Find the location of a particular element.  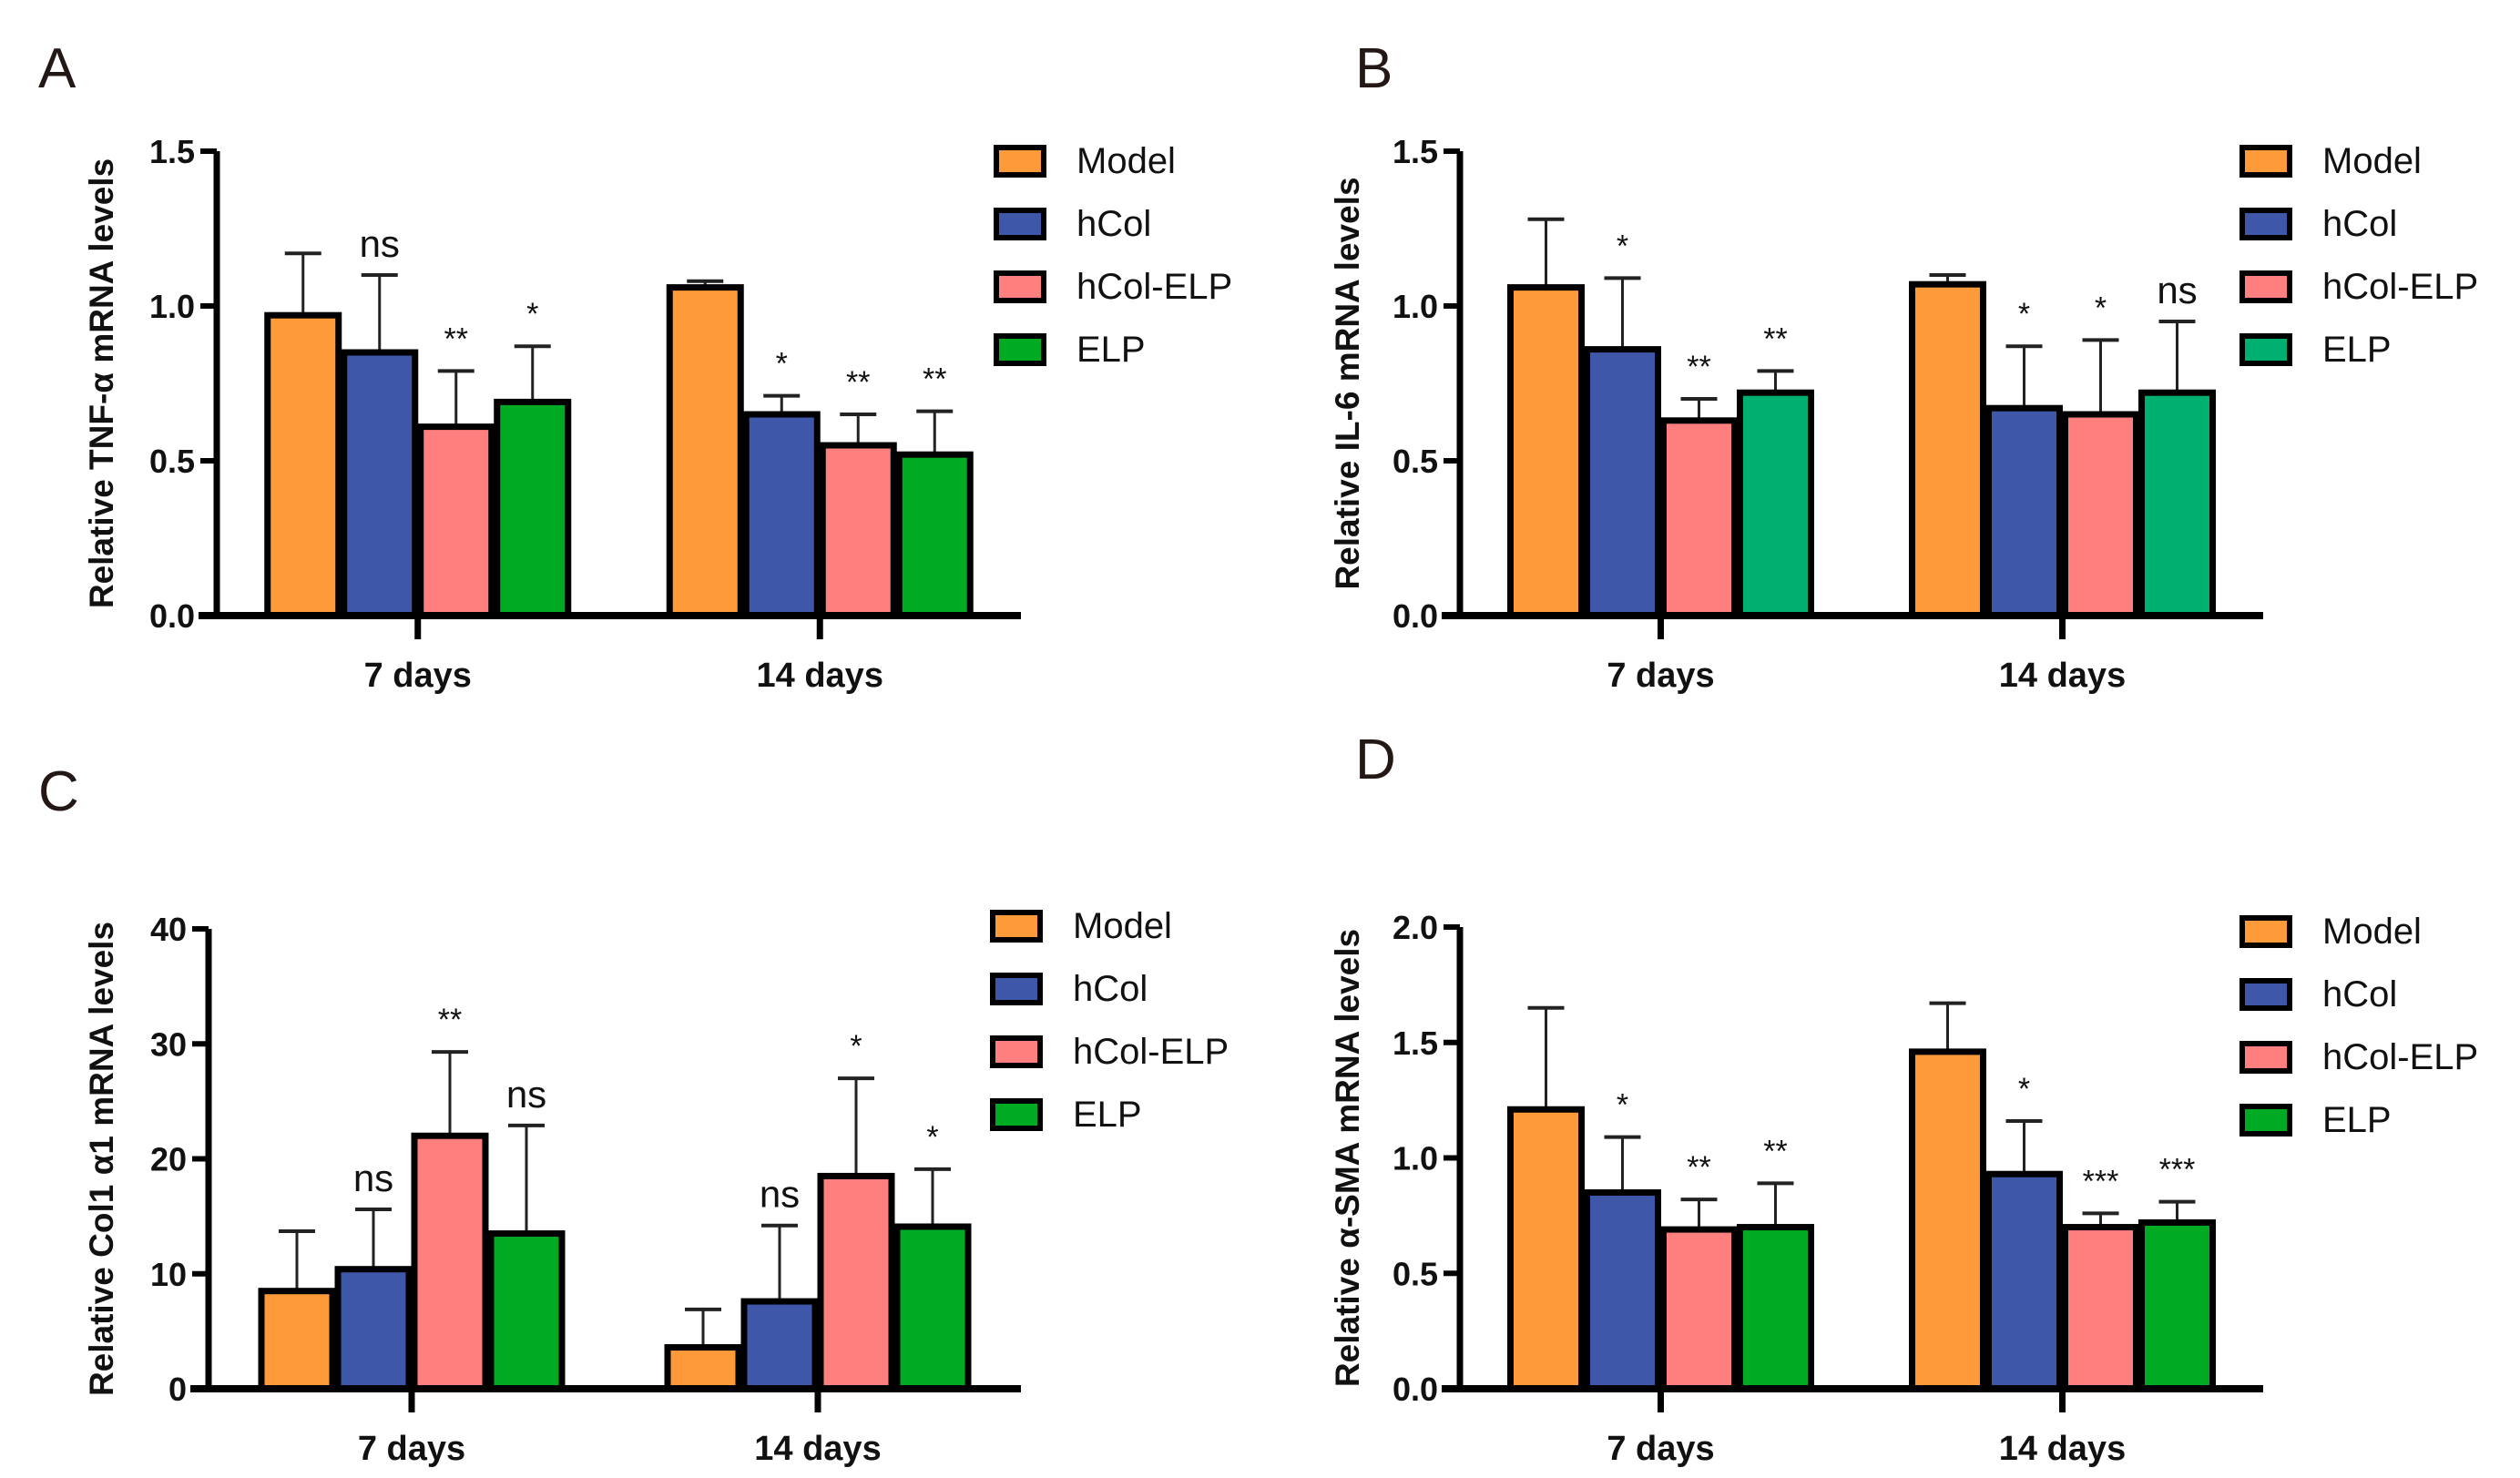

panel-label: D is located at coordinates (1375, 760).